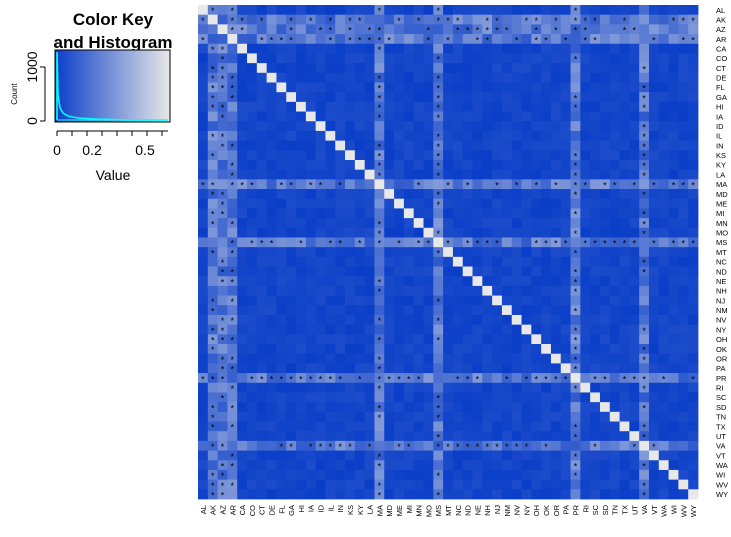  I want to click on row-label: HI, so click(720, 107).